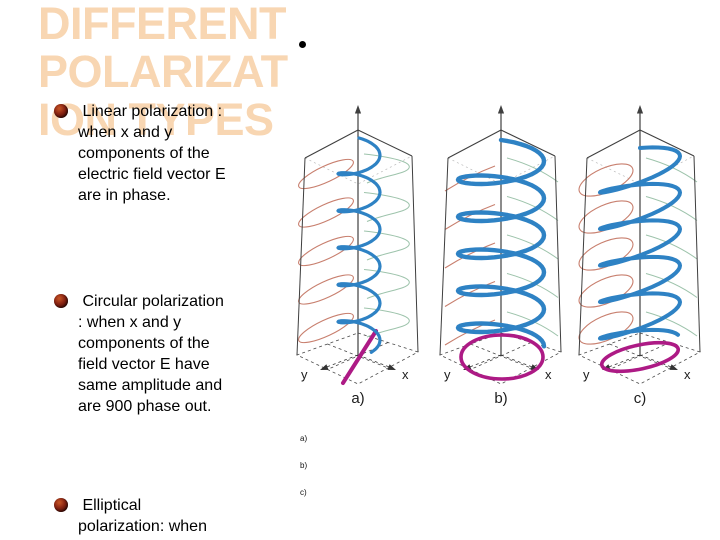 The width and height of the screenshot is (720, 540). I want to click on component-waves, so click(354, 248).